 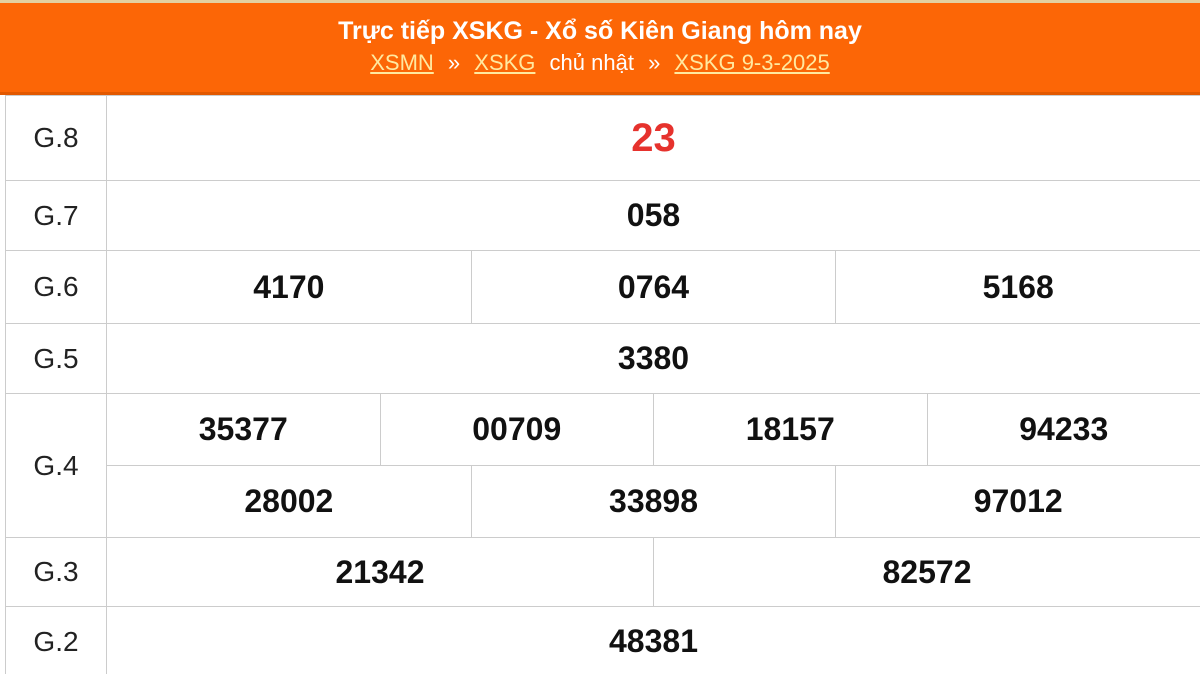 I want to click on prize-number: 97012, so click(x=1017, y=501).